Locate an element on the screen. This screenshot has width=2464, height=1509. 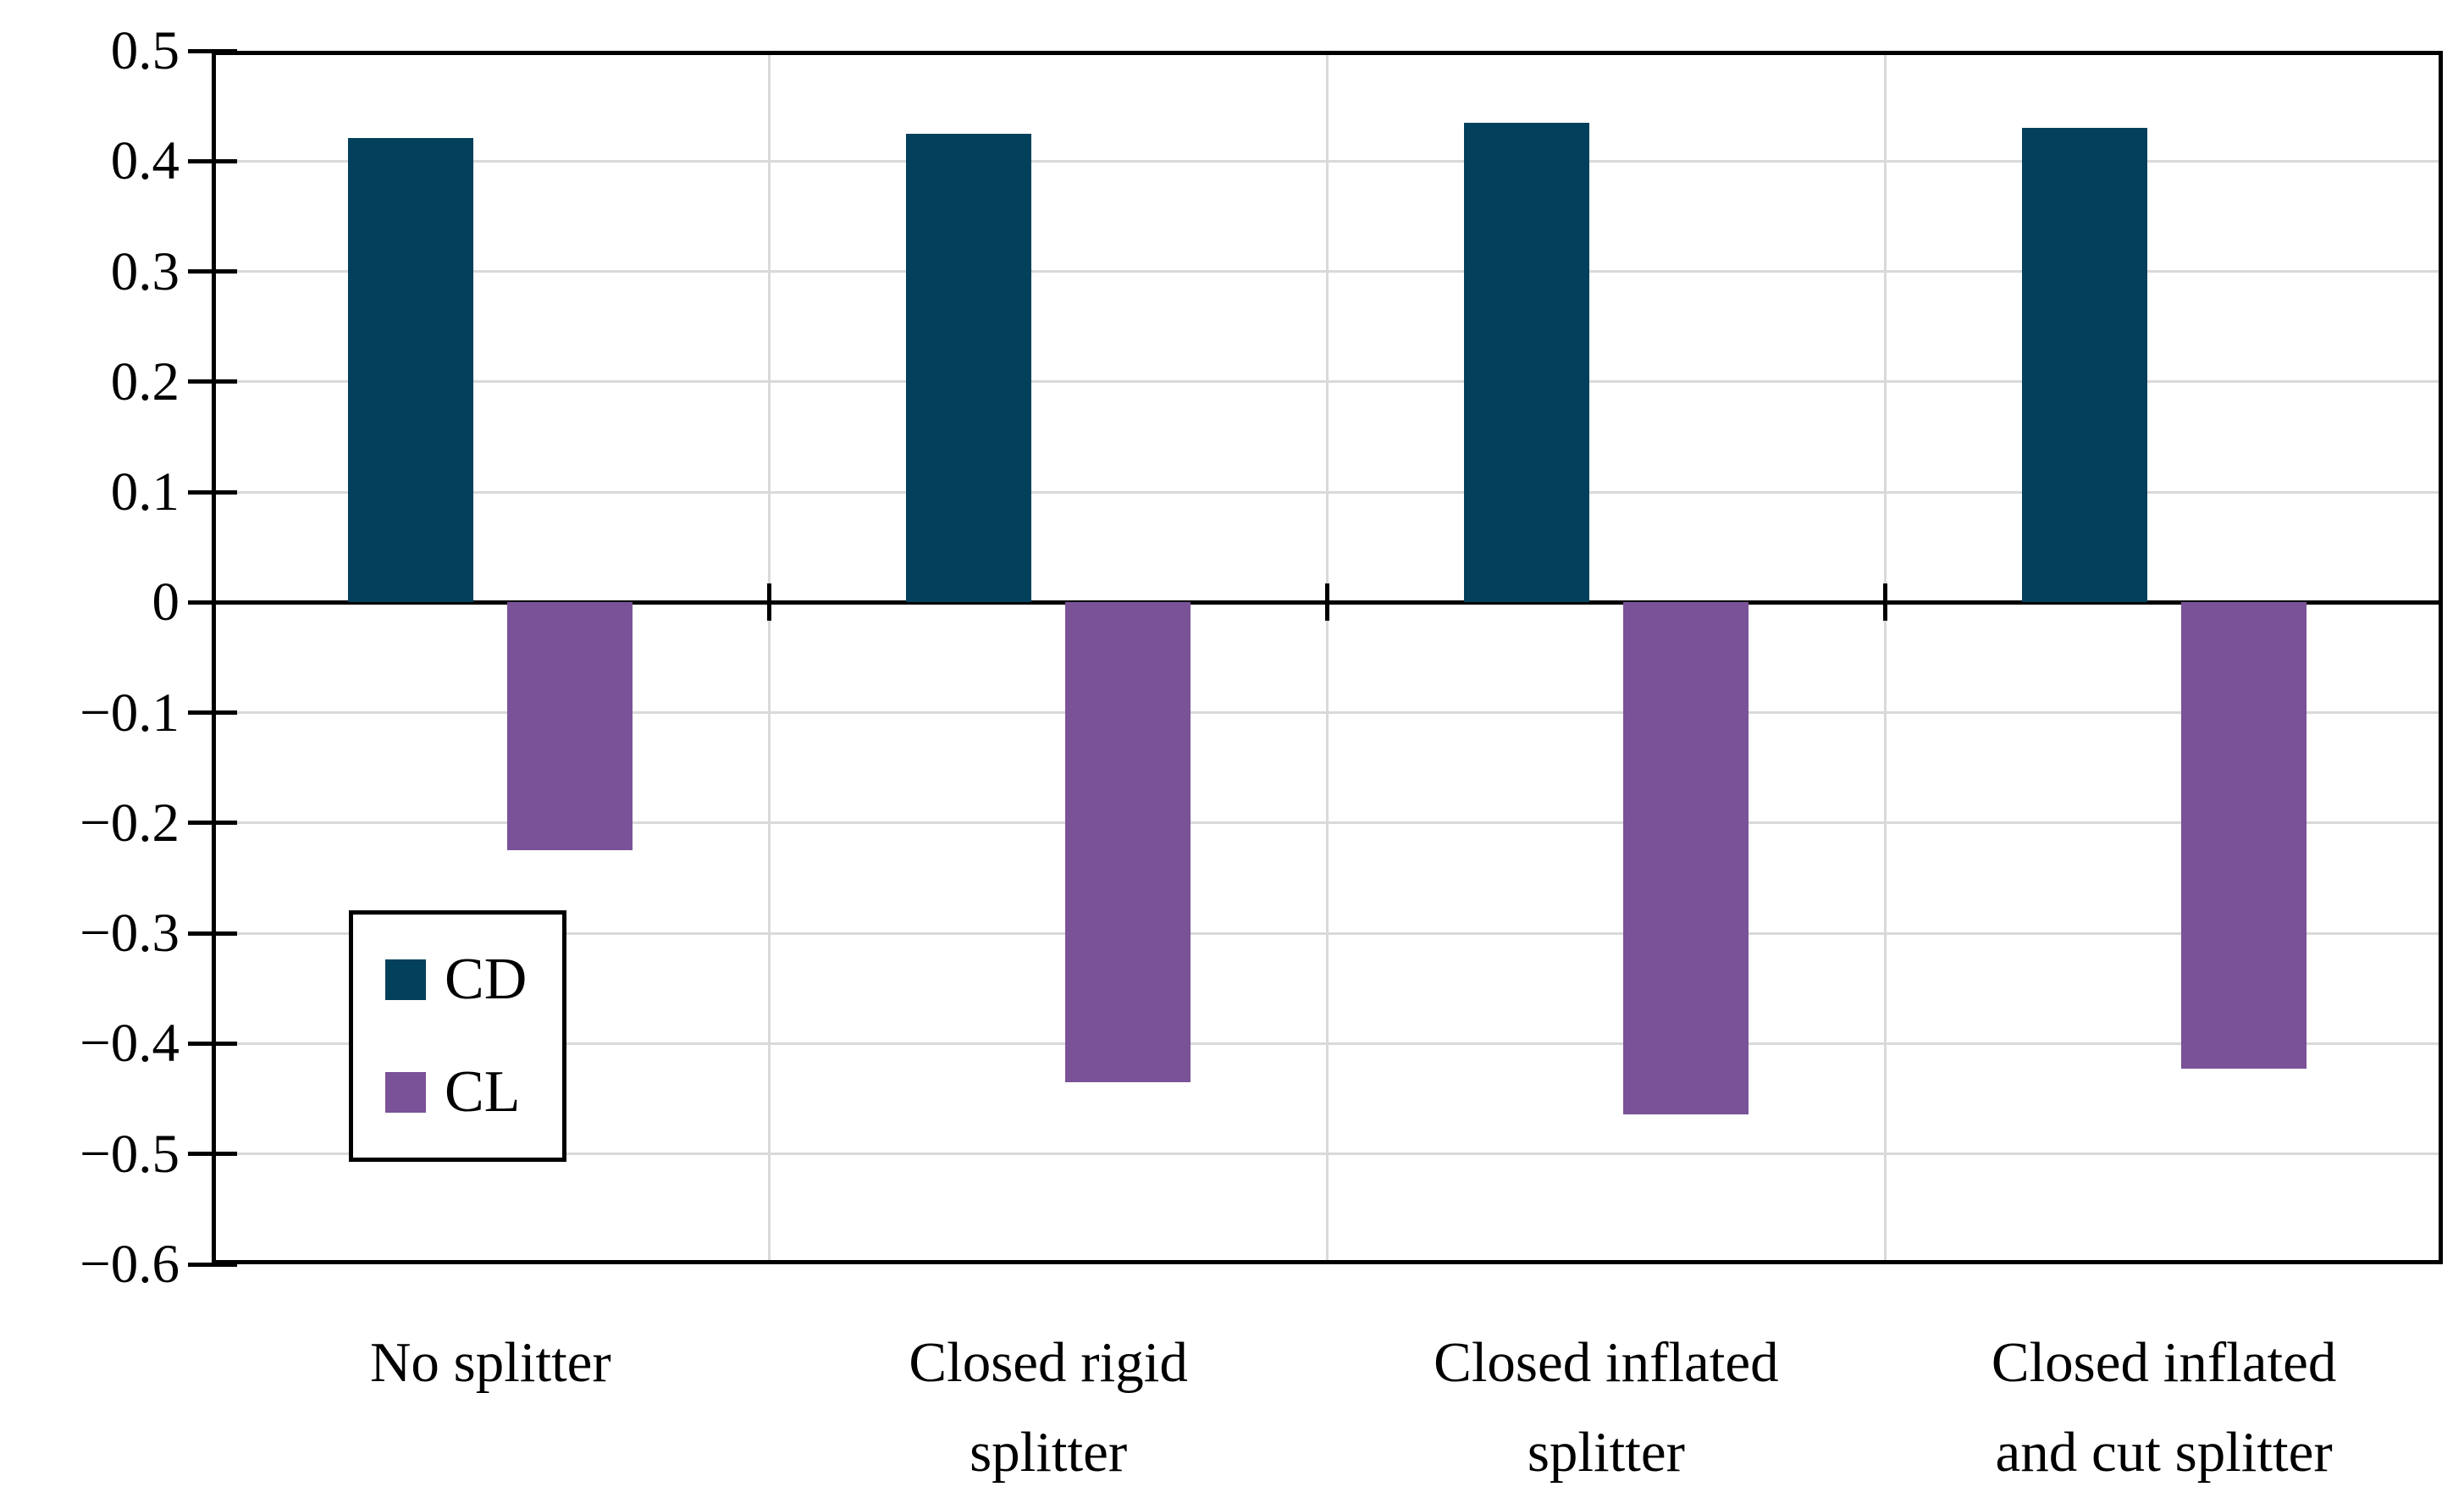
y-axis-tick-label: −0.5 is located at coordinates (130, 1154).